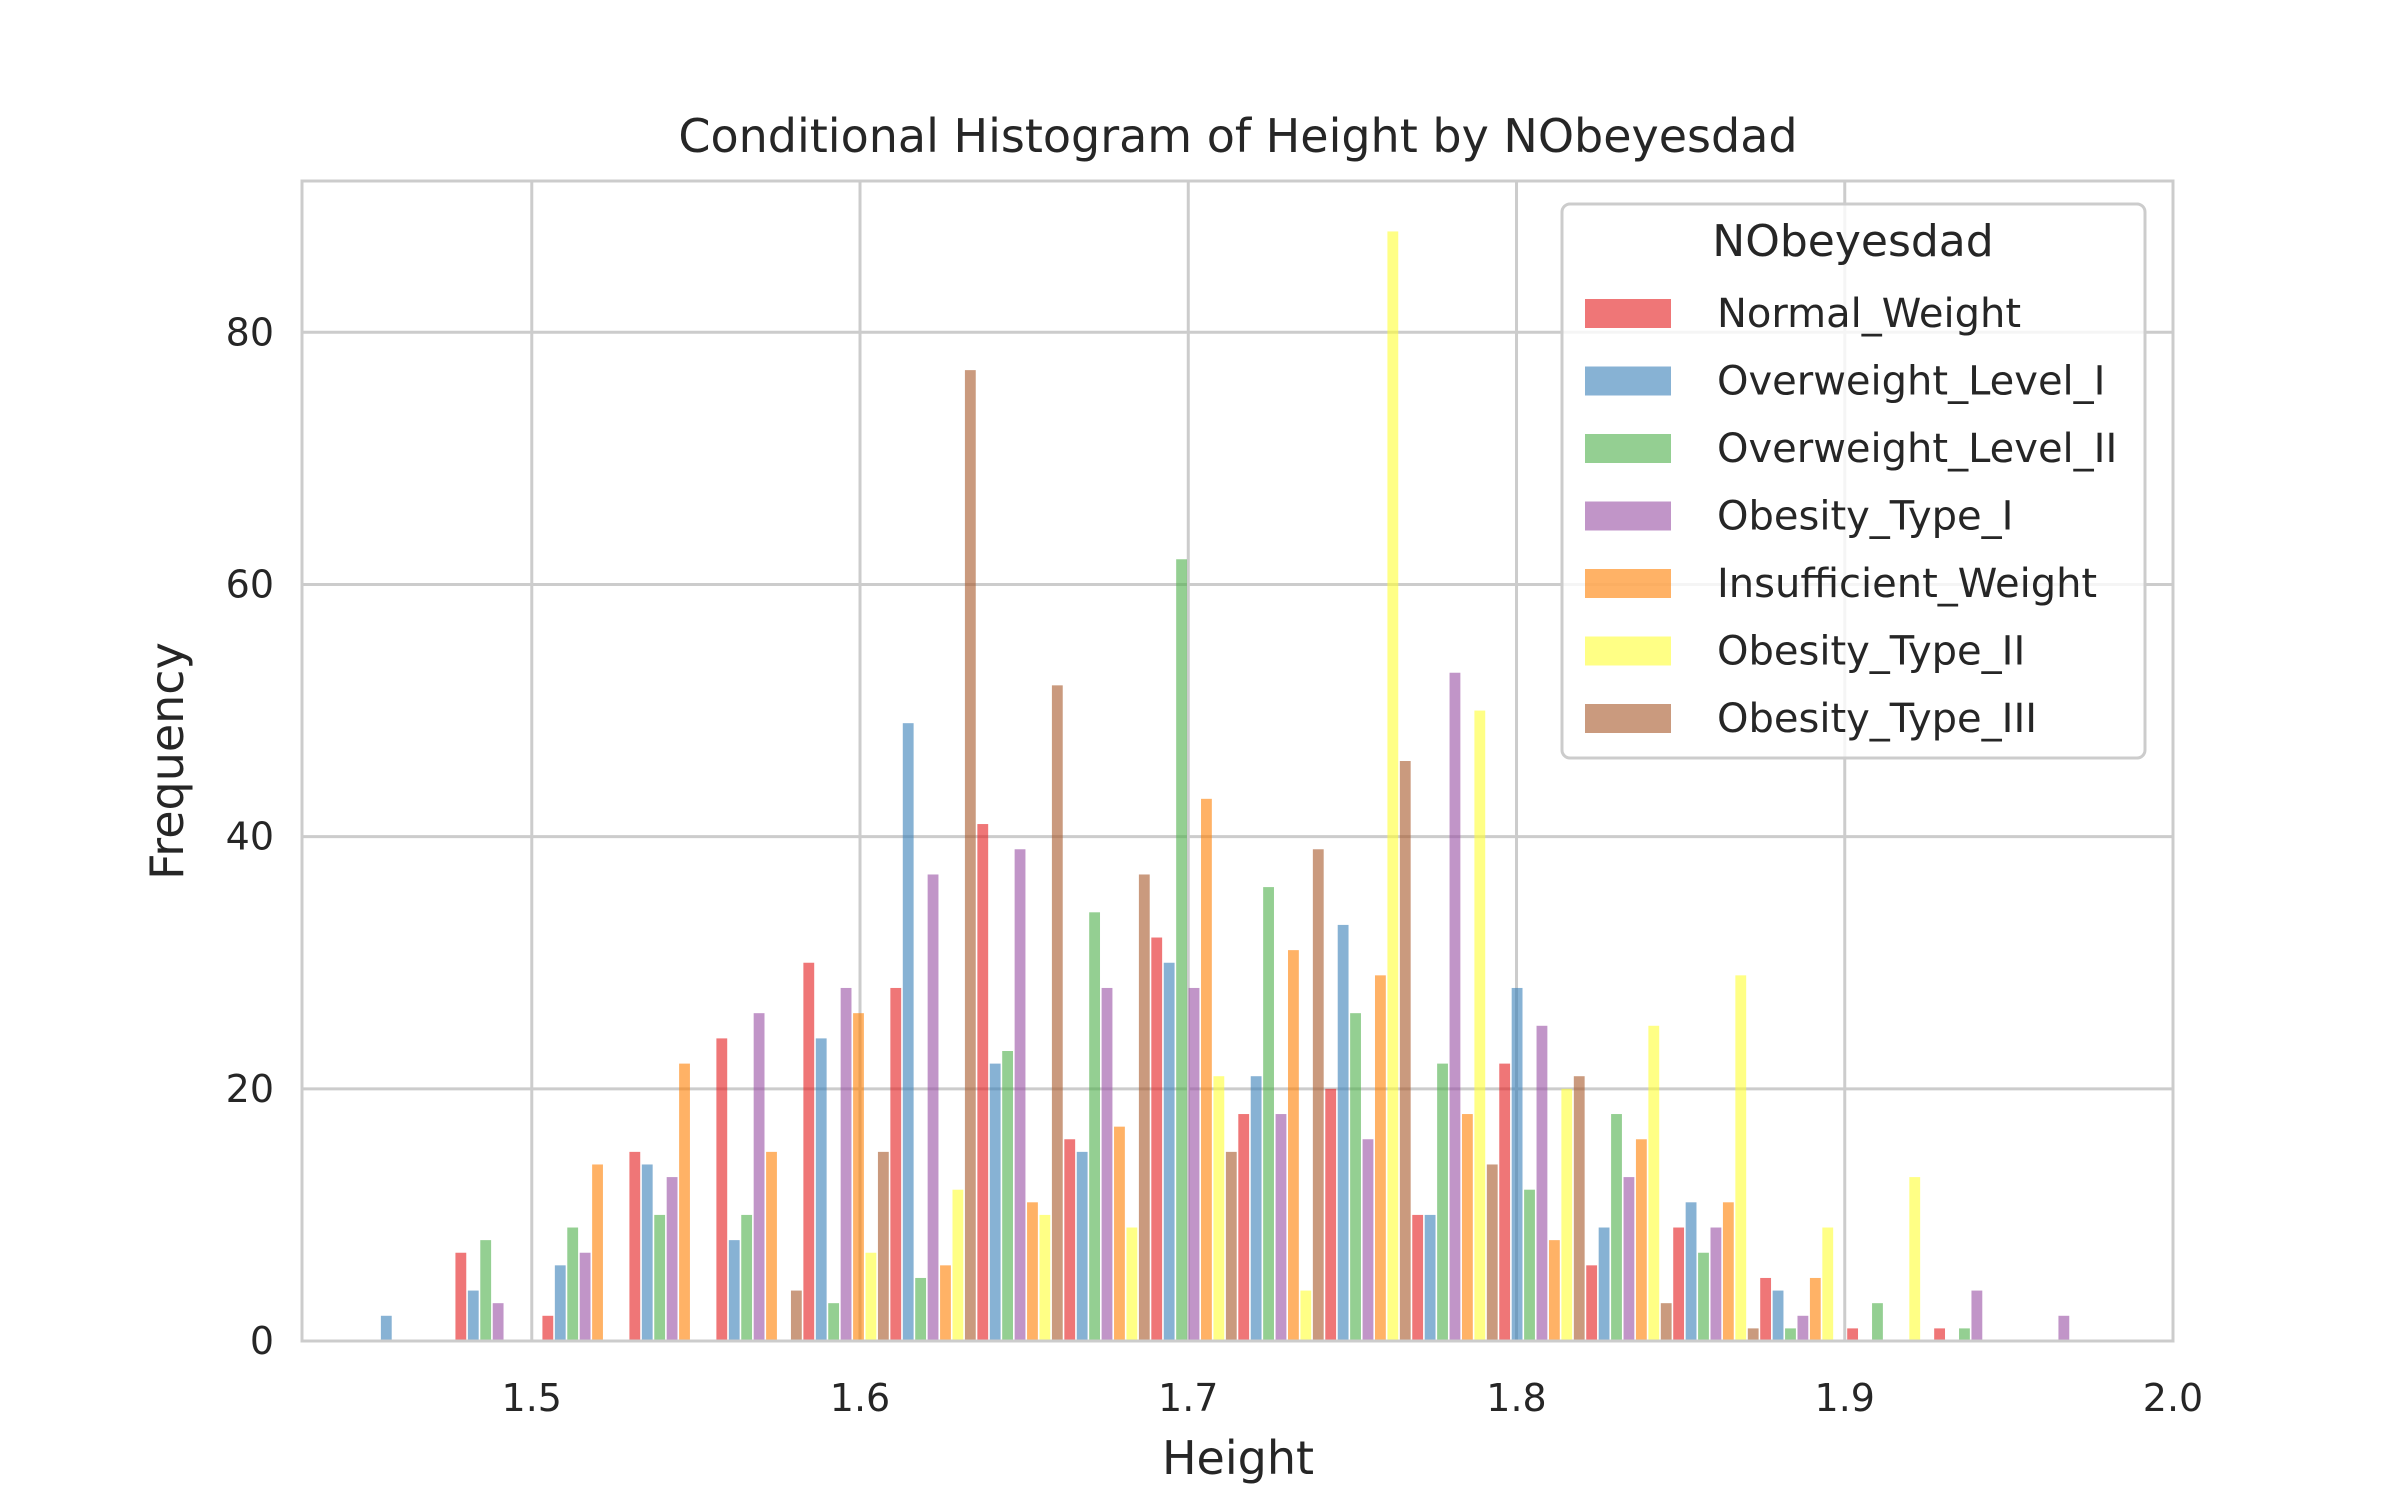 The width and height of the screenshot is (2400, 1500). I want to click on x-tick-label: 1.7, so click(1188, 1398).